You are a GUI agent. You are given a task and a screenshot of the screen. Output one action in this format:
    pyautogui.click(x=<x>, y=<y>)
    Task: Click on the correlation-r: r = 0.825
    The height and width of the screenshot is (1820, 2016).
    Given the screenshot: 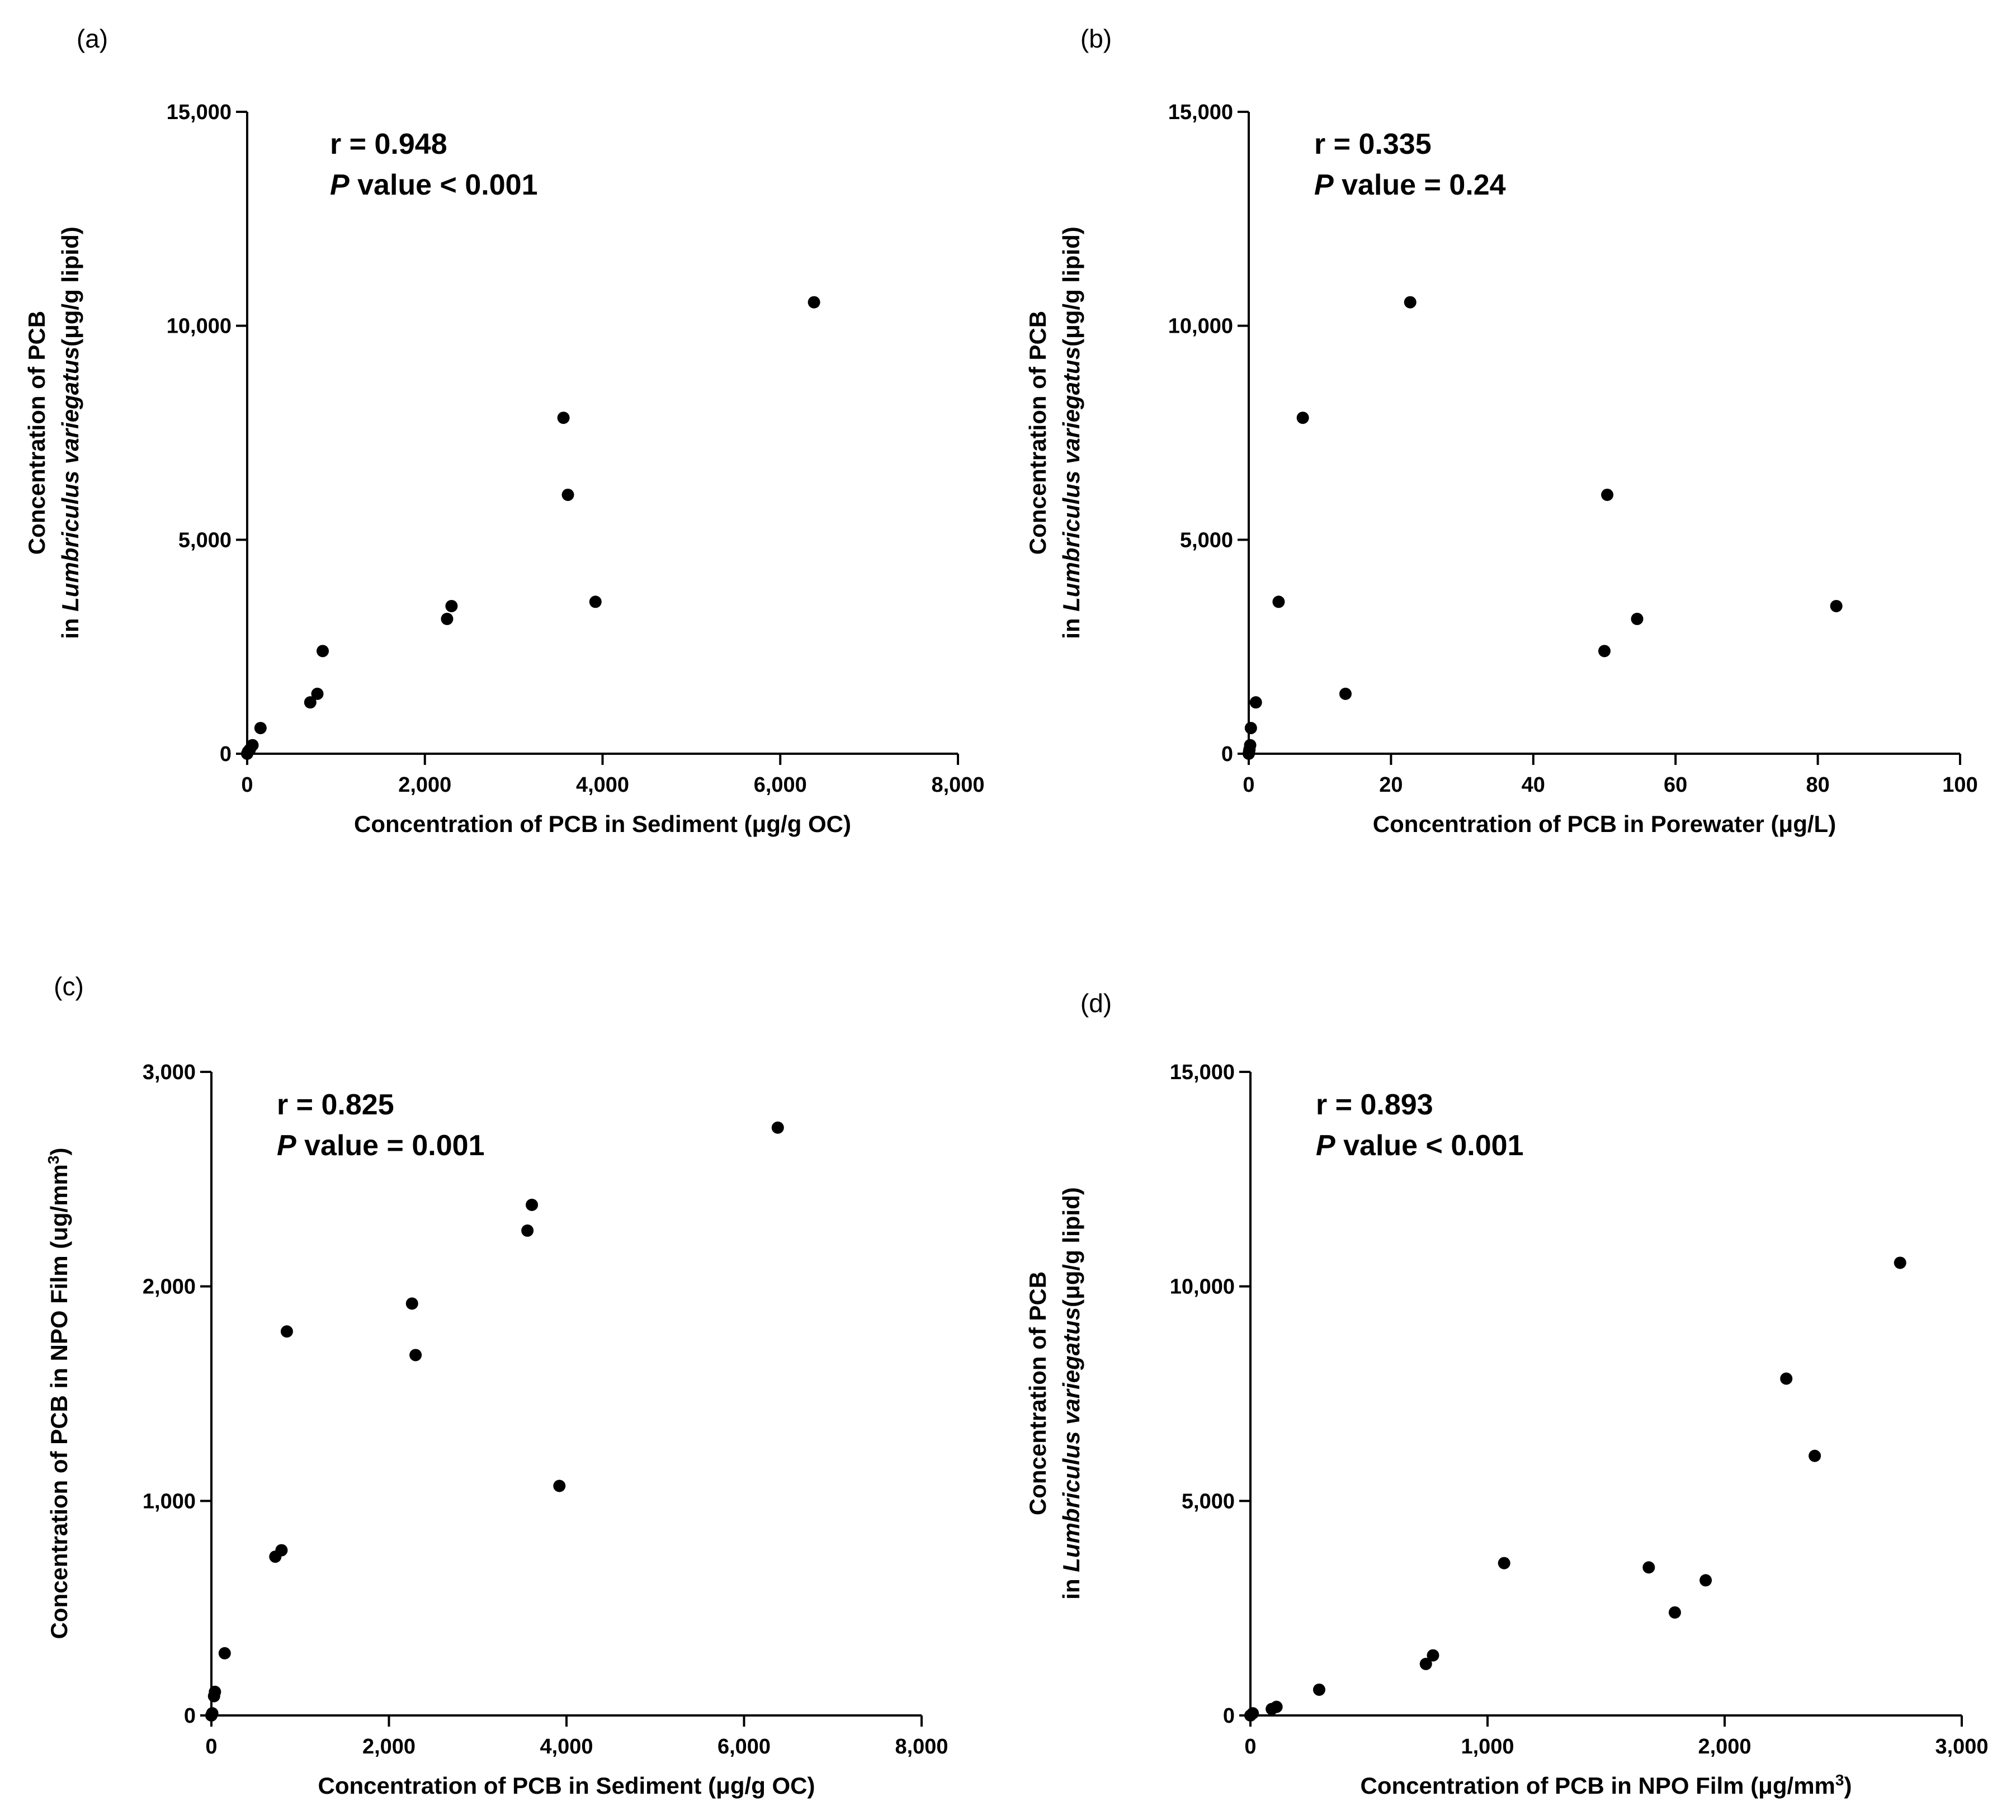 What is the action you would take?
    pyautogui.click(x=335, y=1105)
    